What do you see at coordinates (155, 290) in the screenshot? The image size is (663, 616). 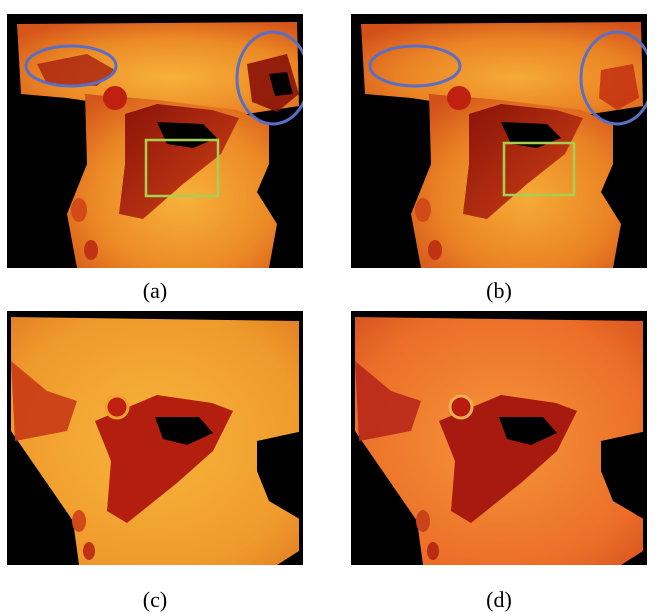 I see `caption-a: (a)` at bounding box center [155, 290].